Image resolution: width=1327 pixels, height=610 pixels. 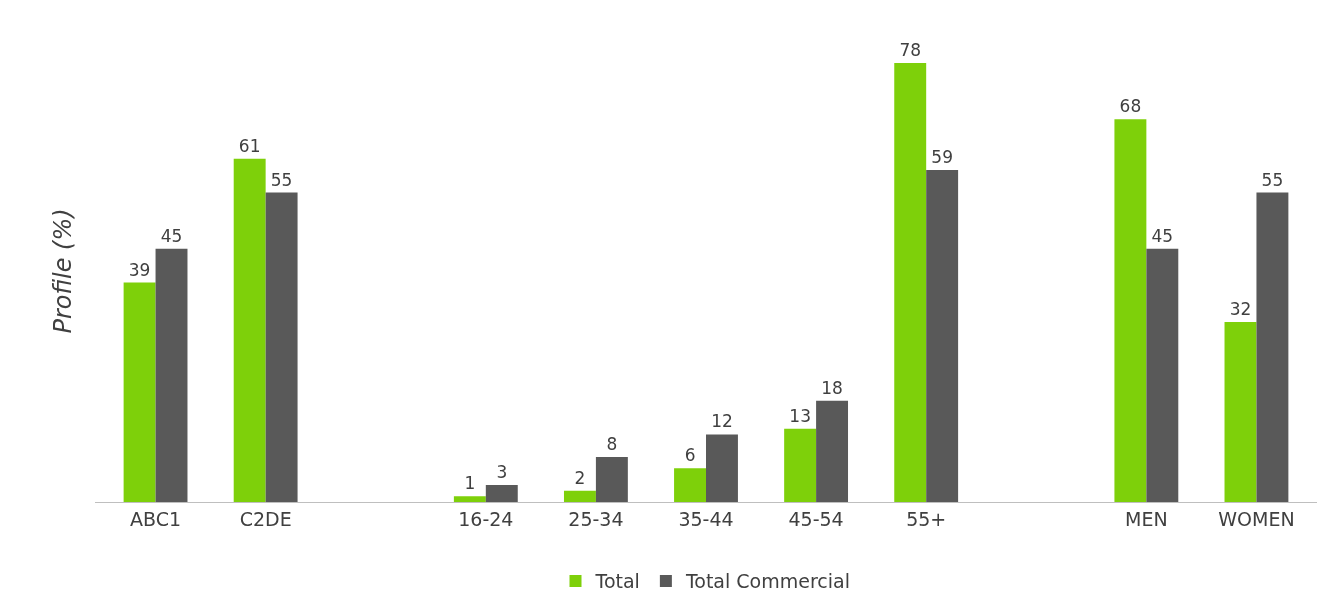 What do you see at coordinates (249, 145) in the screenshot?
I see `data-label: 61` at bounding box center [249, 145].